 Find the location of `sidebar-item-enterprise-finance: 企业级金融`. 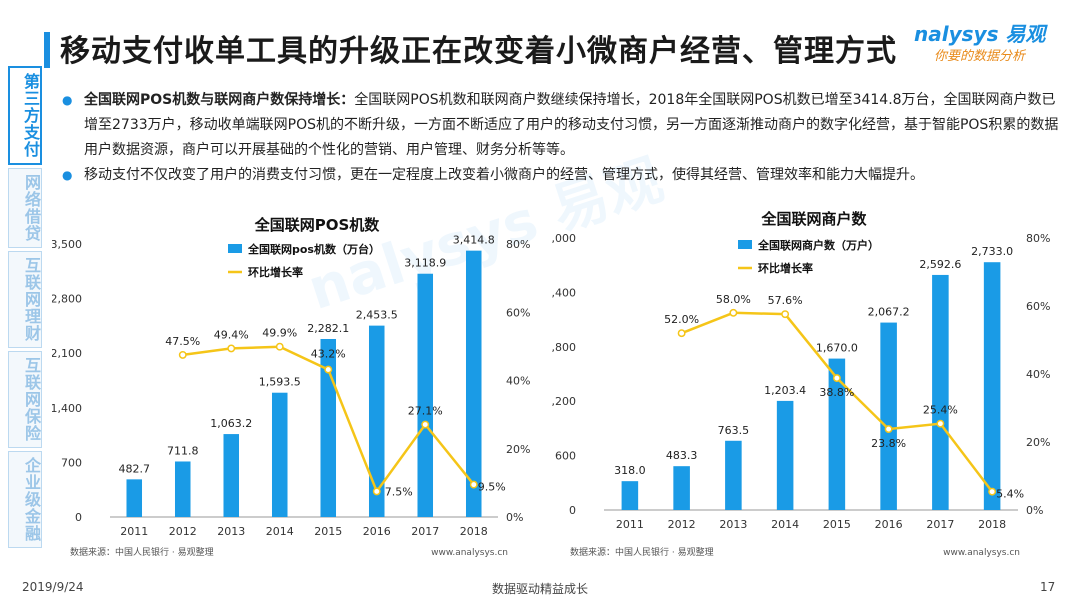

sidebar-item-enterprise-finance: 企业级金融 is located at coordinates (25, 499).